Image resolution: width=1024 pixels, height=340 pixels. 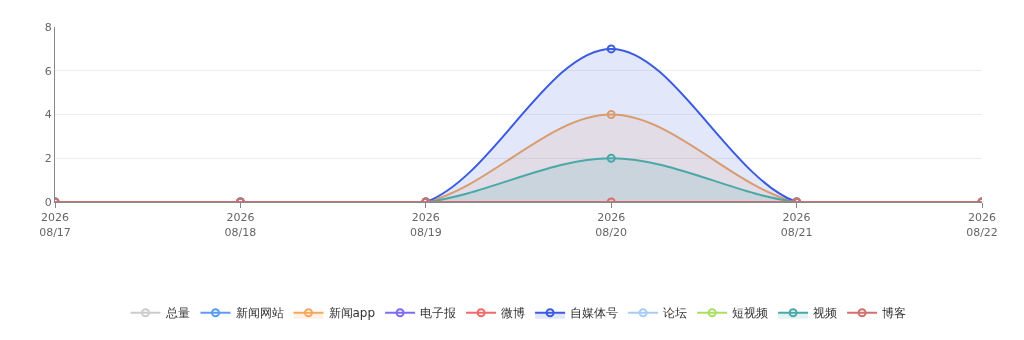 What do you see at coordinates (750, 313) in the screenshot?
I see `legend-label: 短视频` at bounding box center [750, 313].